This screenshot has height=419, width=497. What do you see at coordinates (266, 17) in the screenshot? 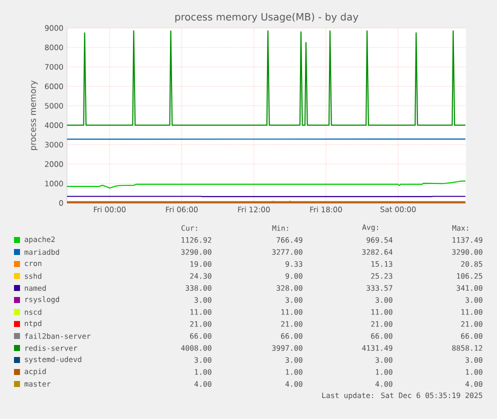
I see `chart-title: process memory Usage(MB) - by day` at bounding box center [266, 17].